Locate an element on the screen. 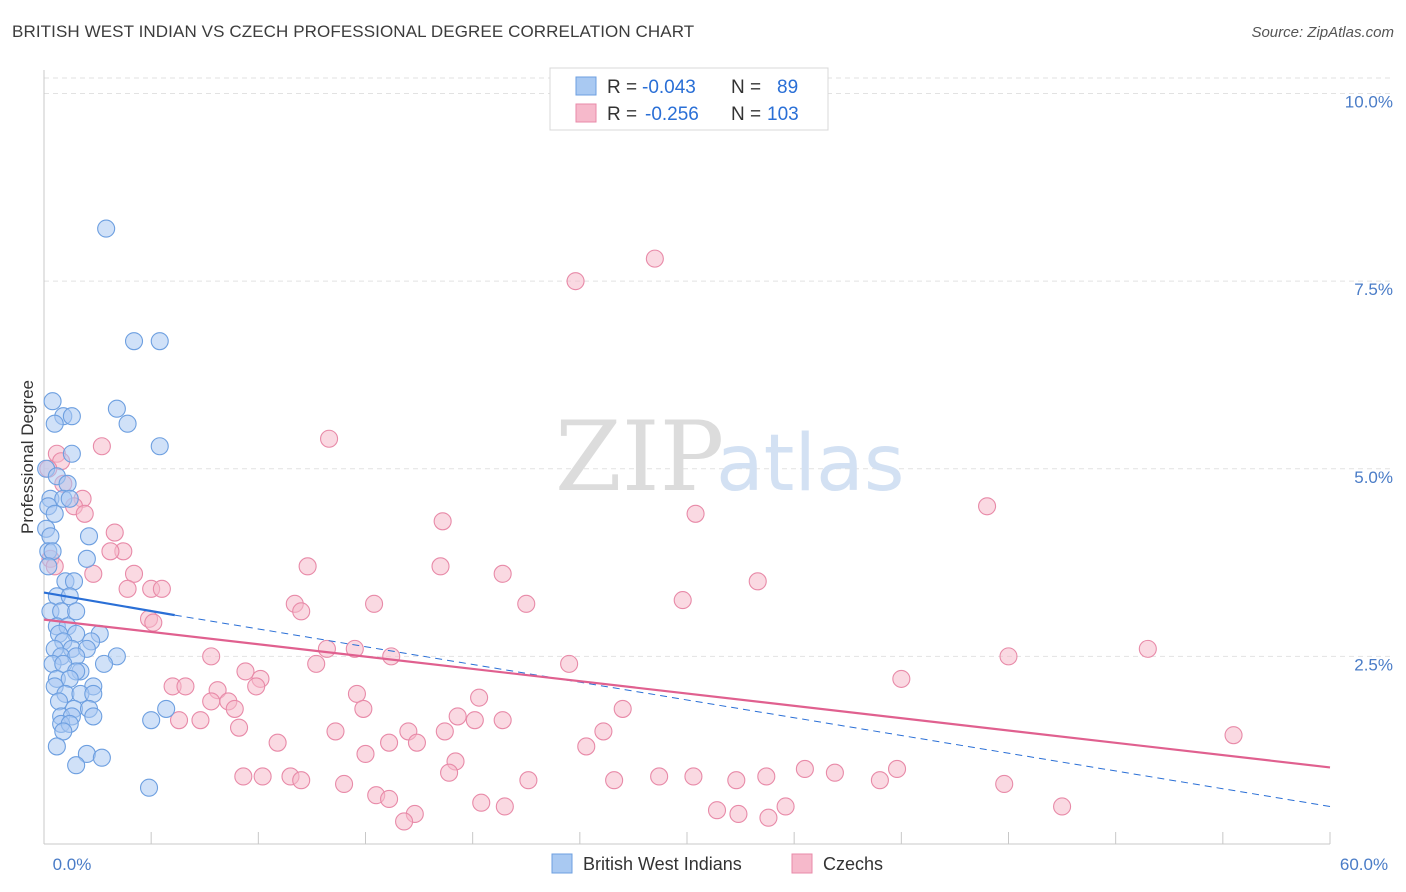 The width and height of the screenshot is (1406, 892). legend-box: R = -0.043 N = 89 R = -0.256 N = 103 is located at coordinates (689, 99).